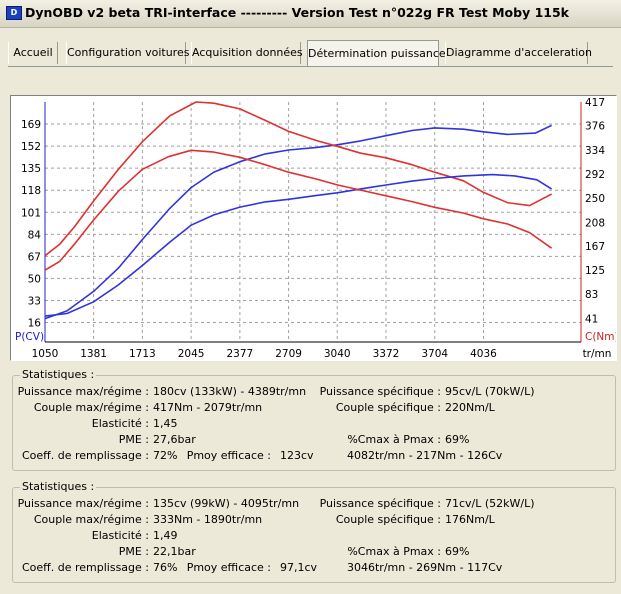 The height and width of the screenshot is (594, 621). Describe the element at coordinates (31, 213) in the screenshot. I see `y-left-tick-label: 101` at that location.